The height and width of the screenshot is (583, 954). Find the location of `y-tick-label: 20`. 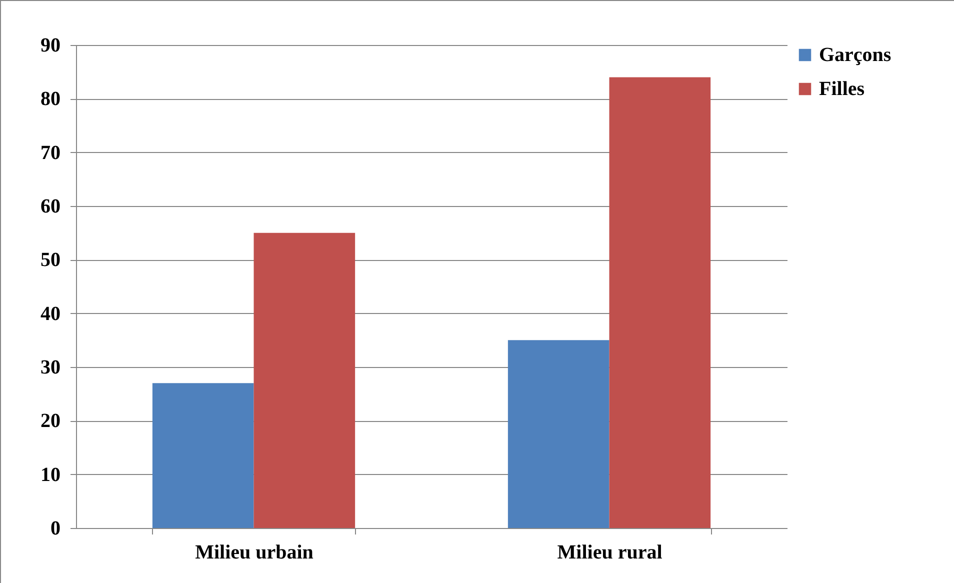

y-tick-label: 20 is located at coordinates (50, 421).